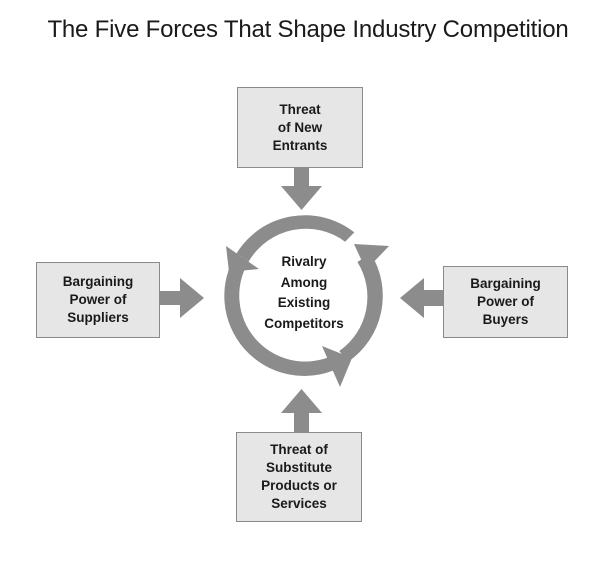  I want to click on rivalry-arc-upper-left, so click(295, 238).